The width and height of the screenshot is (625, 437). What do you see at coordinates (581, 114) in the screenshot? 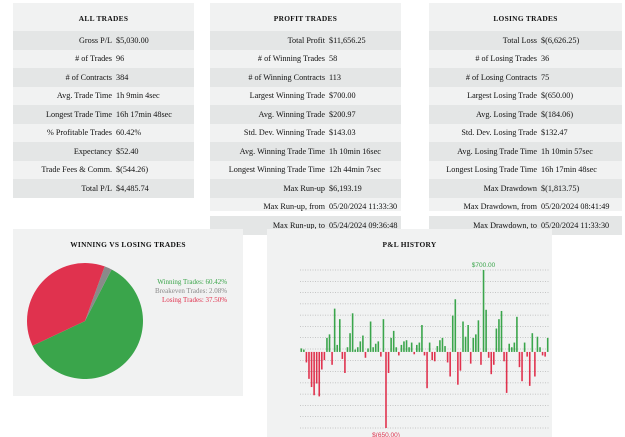
I see `stat-value: $(184.06)` at bounding box center [581, 114].